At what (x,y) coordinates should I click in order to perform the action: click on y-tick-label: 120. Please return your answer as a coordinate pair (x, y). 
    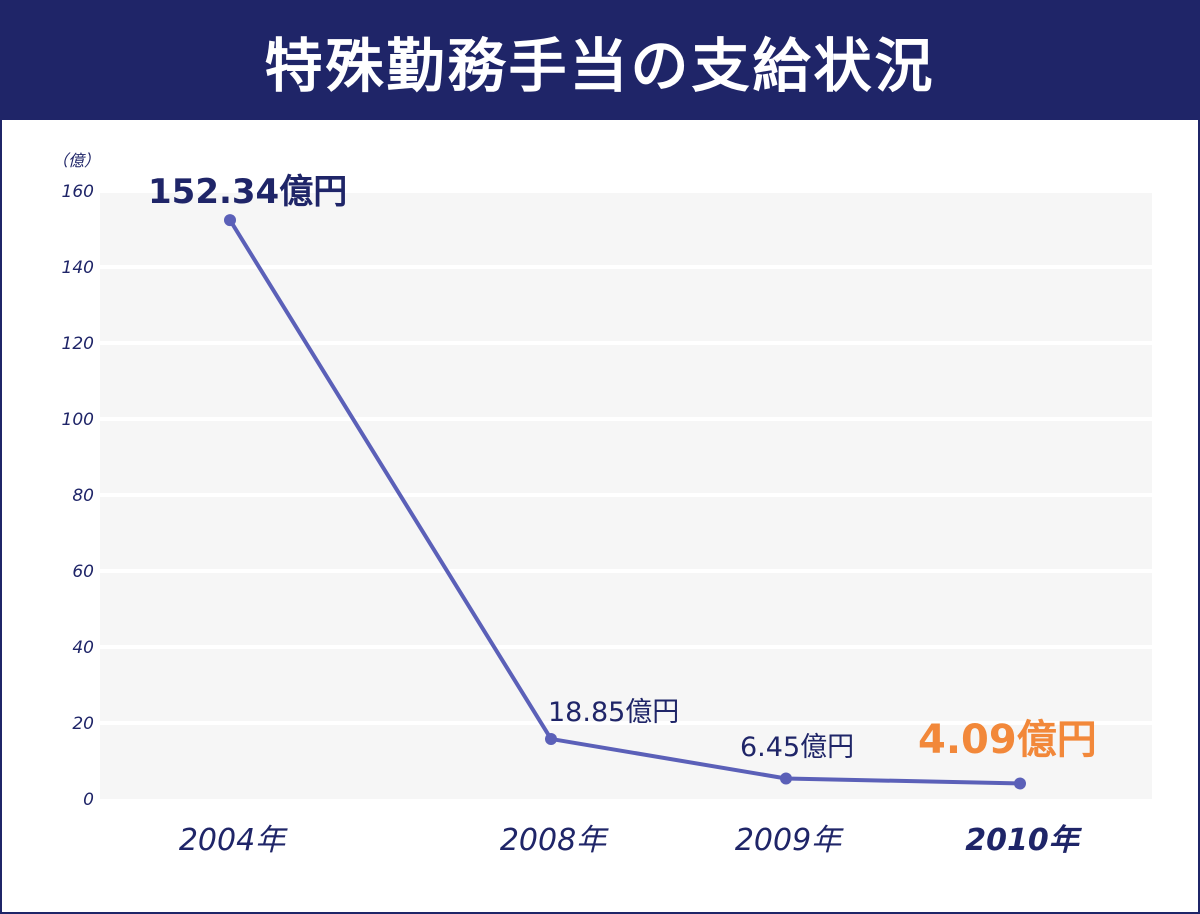
    Looking at the image, I should click on (78, 344).